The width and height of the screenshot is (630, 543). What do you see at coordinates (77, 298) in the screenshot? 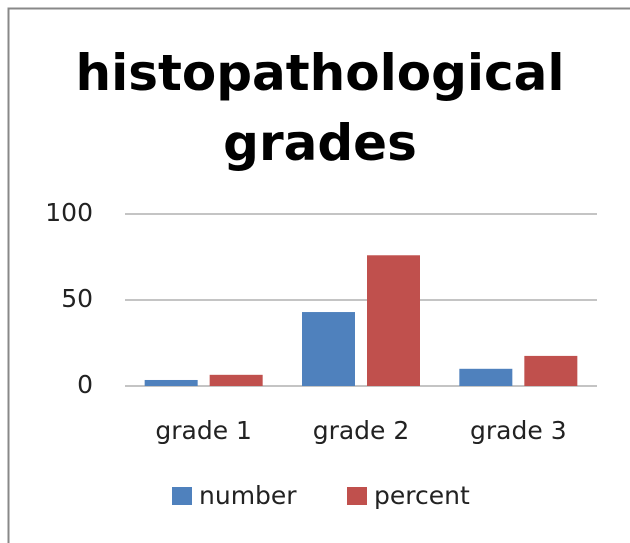
I see `y-tick-label: 50` at bounding box center [77, 298].